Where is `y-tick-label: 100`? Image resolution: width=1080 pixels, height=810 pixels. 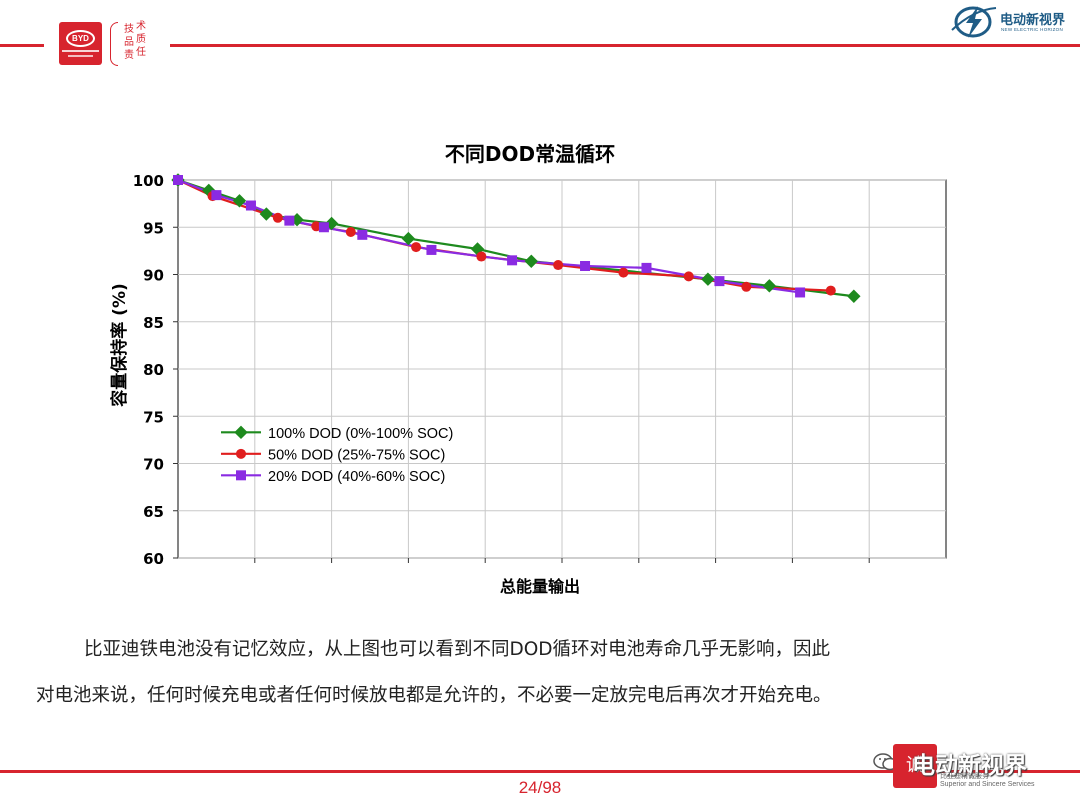 y-tick-label: 100 is located at coordinates (148, 181).